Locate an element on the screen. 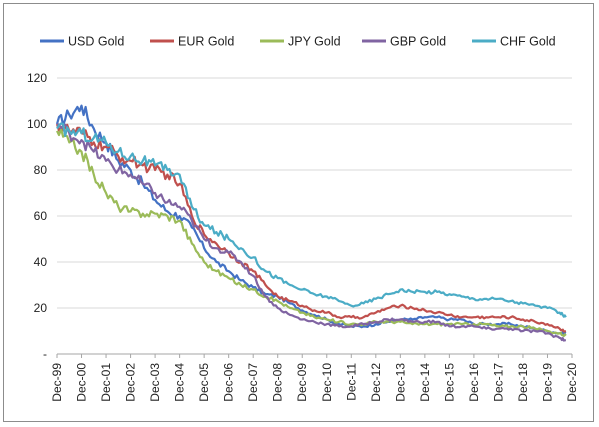  x-tick-label: Dec-13 is located at coordinates (400, 382).